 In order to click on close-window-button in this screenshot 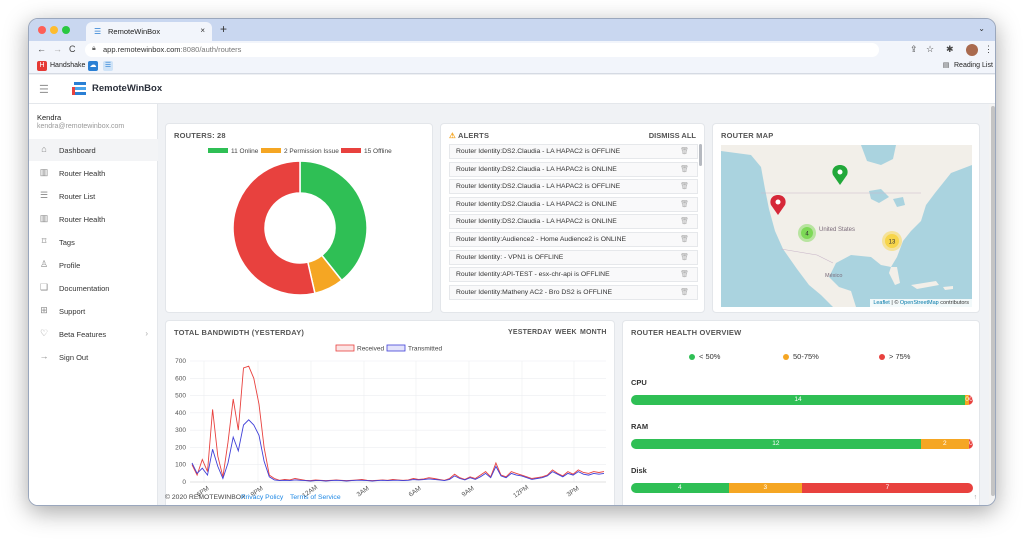, I will do `click(42, 30)`.